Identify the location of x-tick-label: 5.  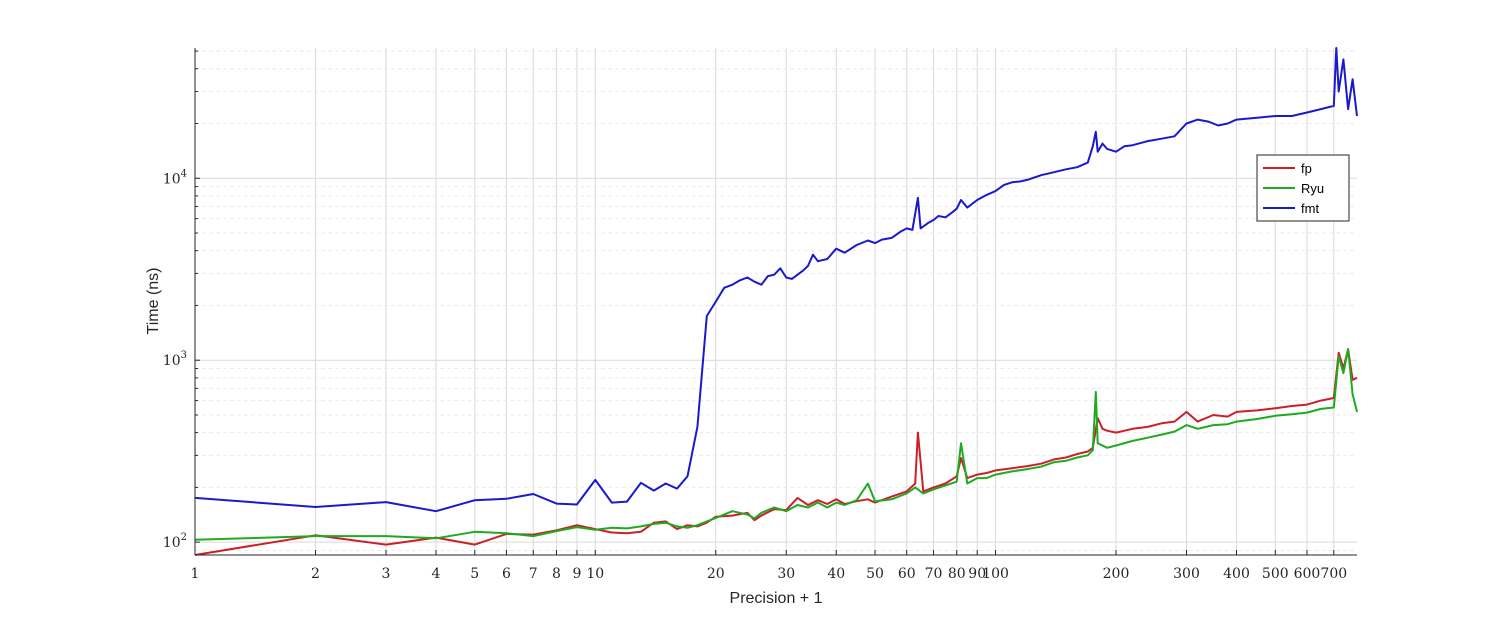
(474, 574).